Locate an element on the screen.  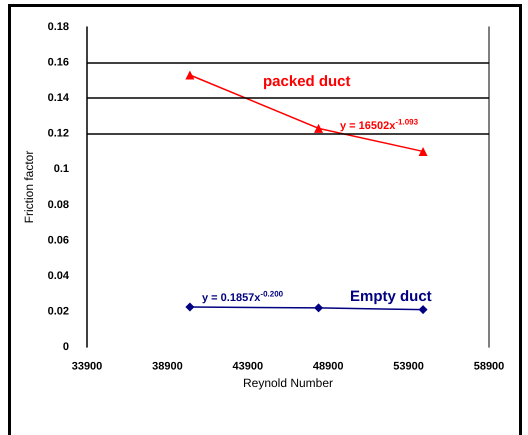
y-tick-label: 0 is located at coordinates (65, 347).